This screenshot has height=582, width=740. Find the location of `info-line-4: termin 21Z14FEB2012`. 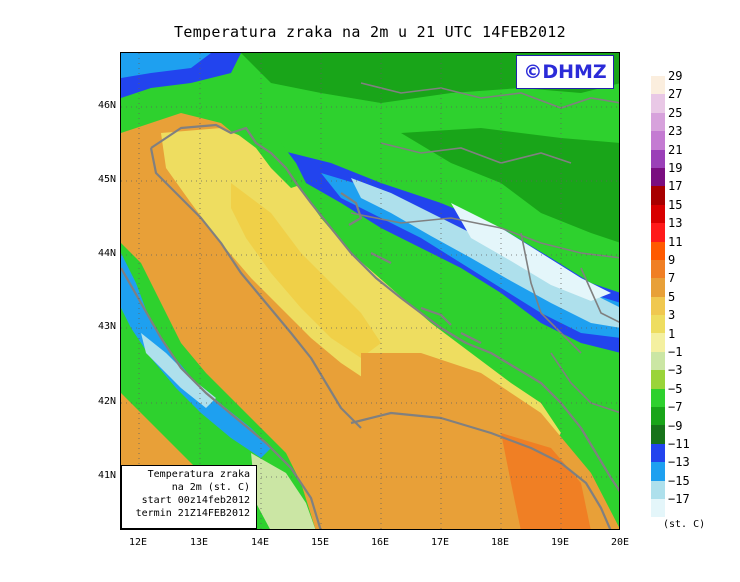

info-line-4: termin 21Z14FEB2012 is located at coordinates (192, 513).